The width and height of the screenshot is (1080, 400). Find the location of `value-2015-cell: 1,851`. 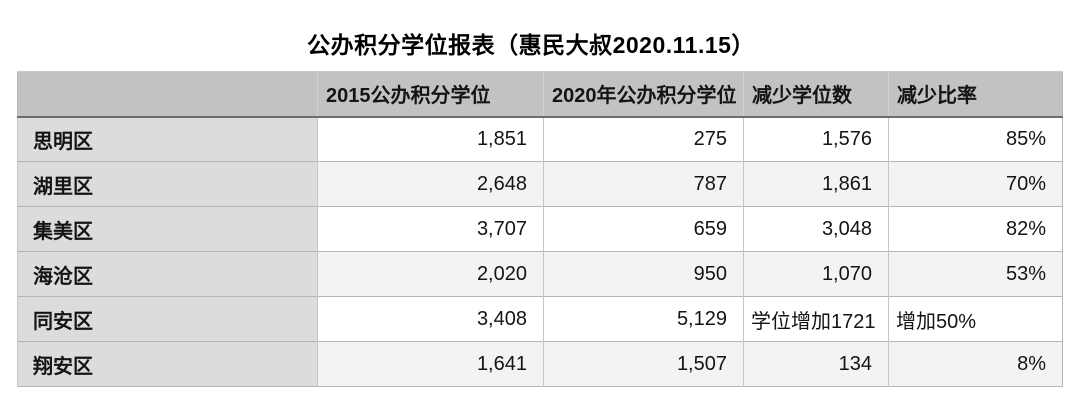

value-2015-cell: 1,851 is located at coordinates (430, 139).